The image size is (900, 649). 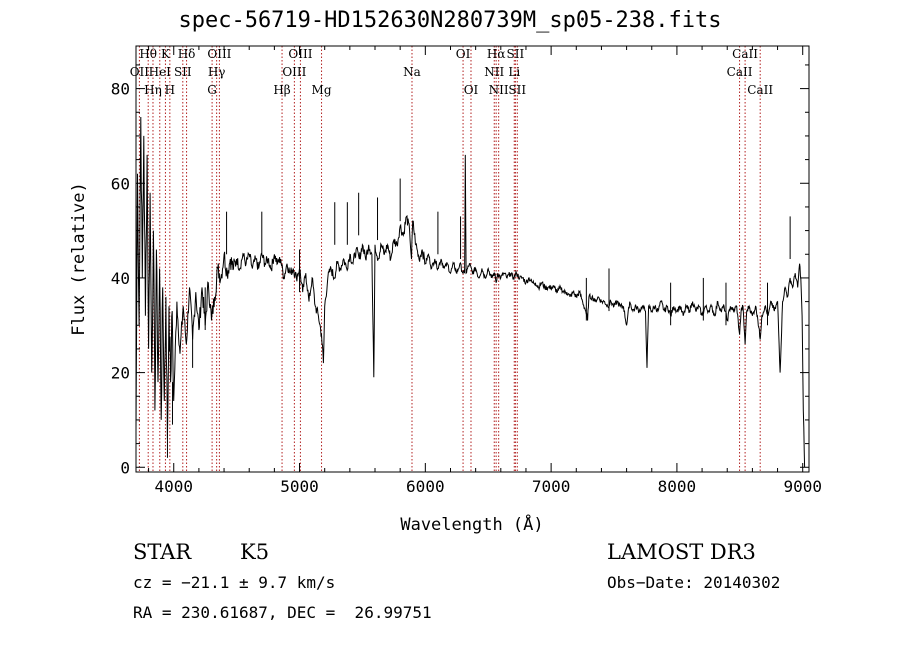 I want to click on object-subclass: K5, so click(x=255, y=552).